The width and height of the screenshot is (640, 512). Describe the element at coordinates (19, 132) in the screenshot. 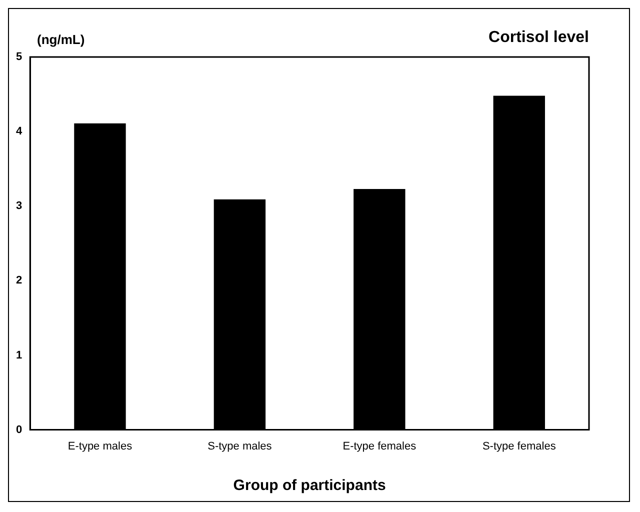

I see `y-tick-label: 4` at that location.